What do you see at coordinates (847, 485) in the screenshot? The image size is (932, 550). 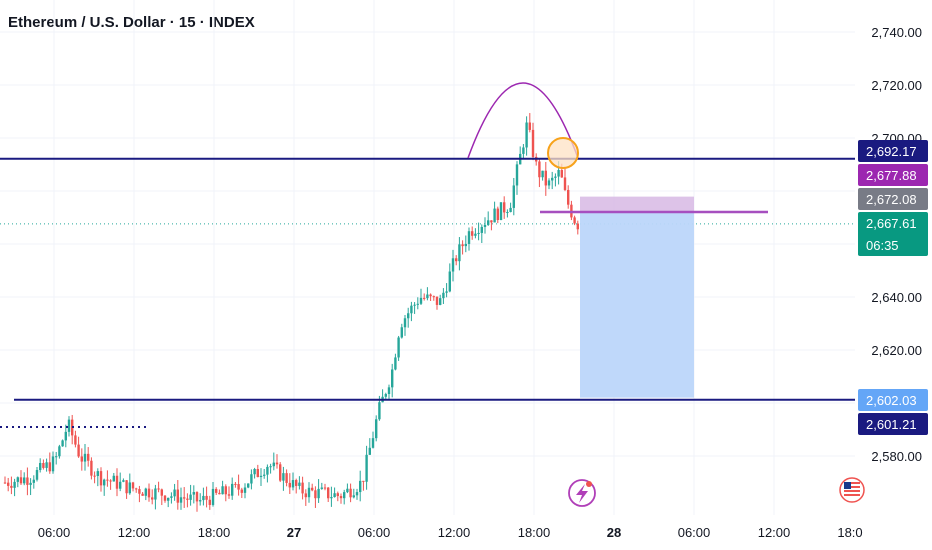 I see `flag-canton` at bounding box center [847, 485].